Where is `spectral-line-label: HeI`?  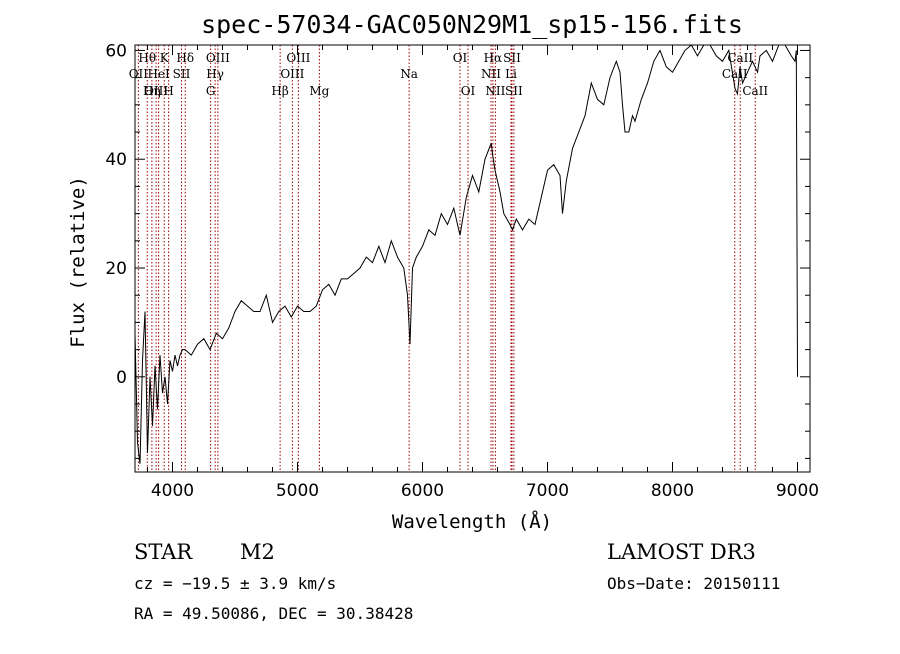 spectral-line-label: HeI is located at coordinates (158, 74).